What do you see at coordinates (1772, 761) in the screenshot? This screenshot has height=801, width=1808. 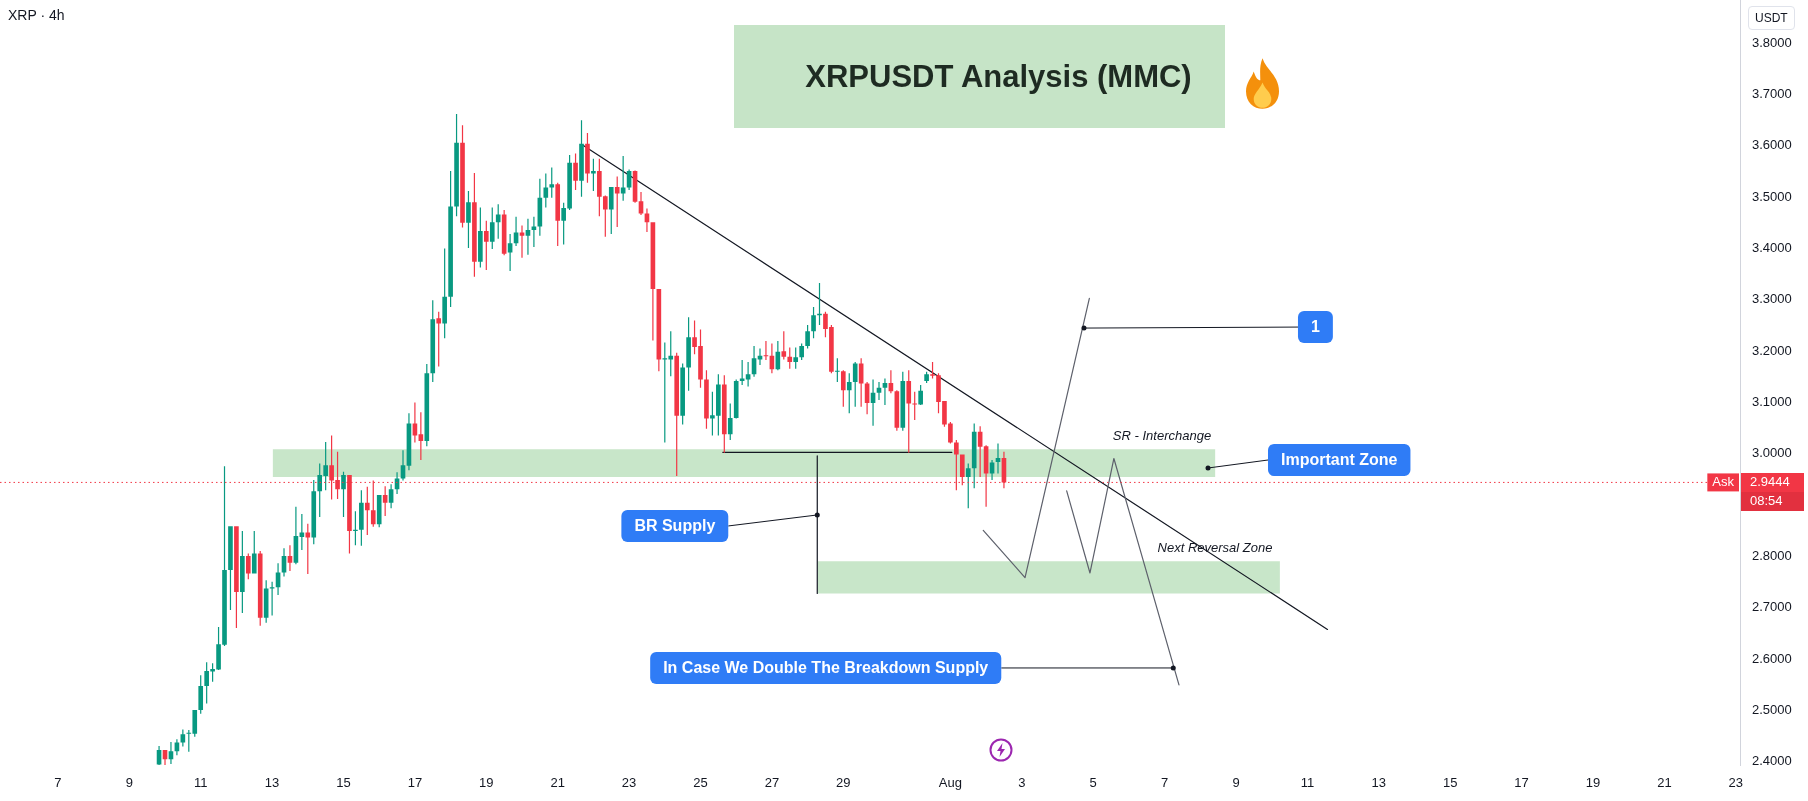 I see `y-tick-label: 2.4000` at bounding box center [1772, 761].